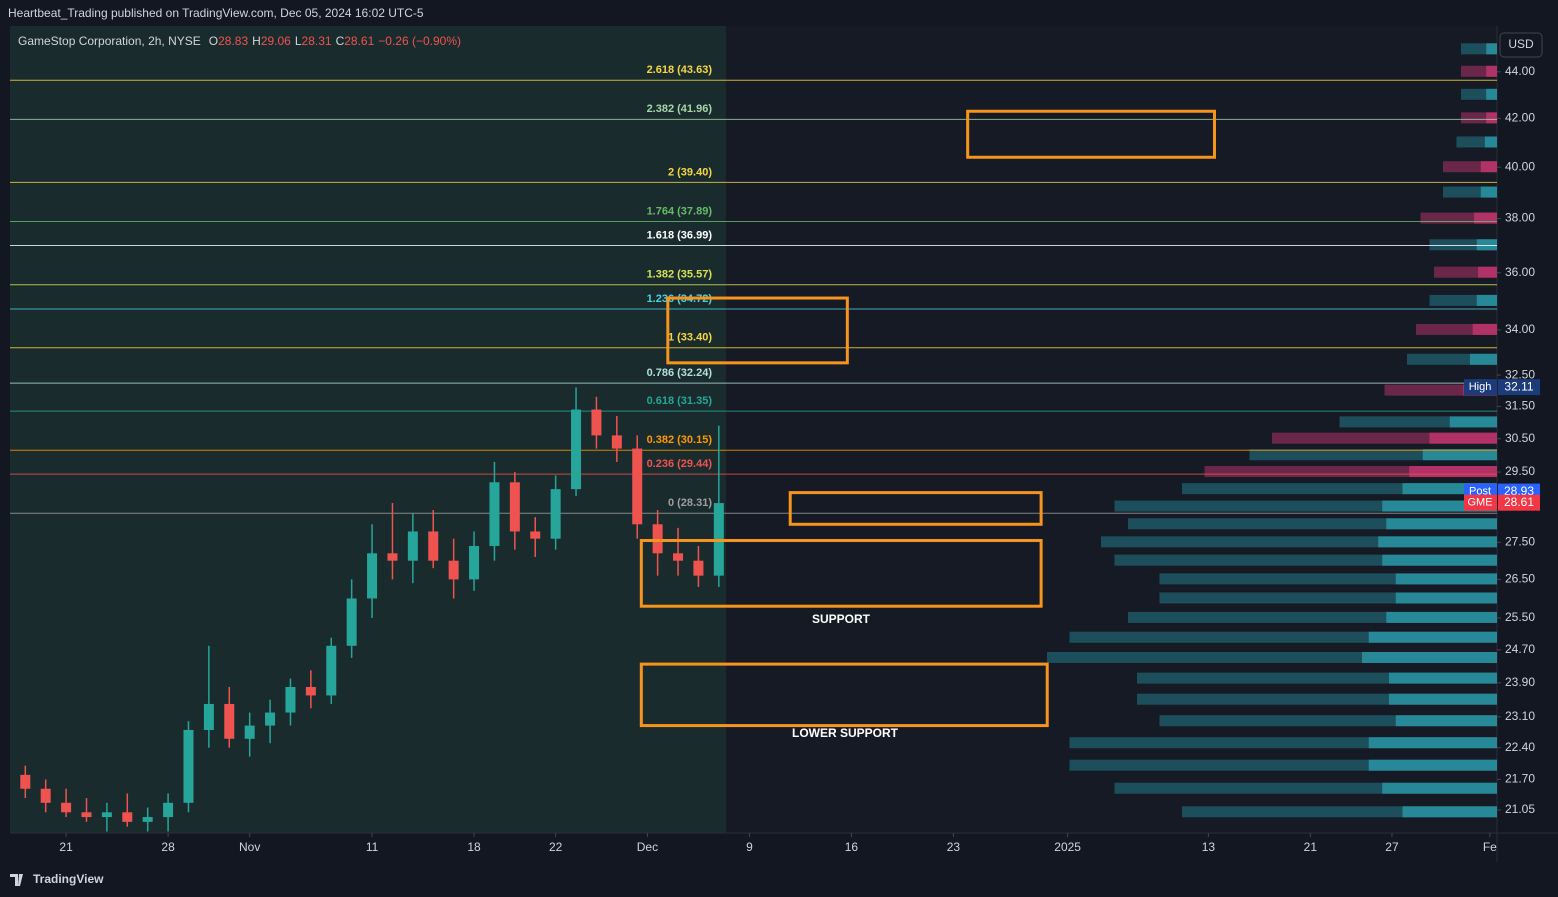  I want to click on x-tick-label: 16, so click(852, 847).